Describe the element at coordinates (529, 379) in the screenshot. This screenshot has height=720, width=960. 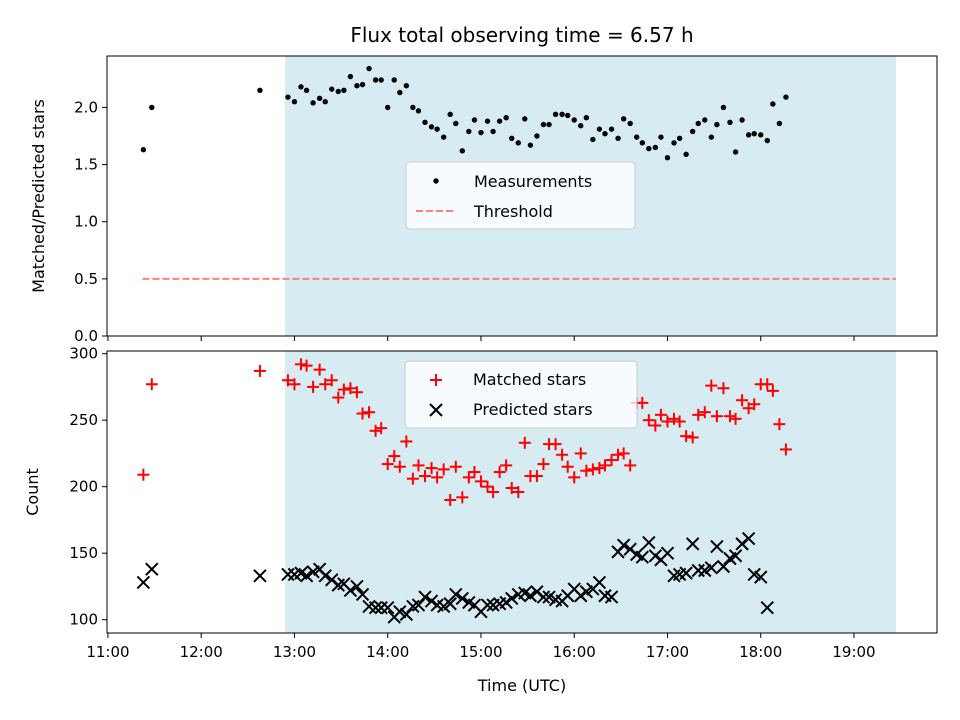
I see `legend-matched-label: Matched stars` at that location.